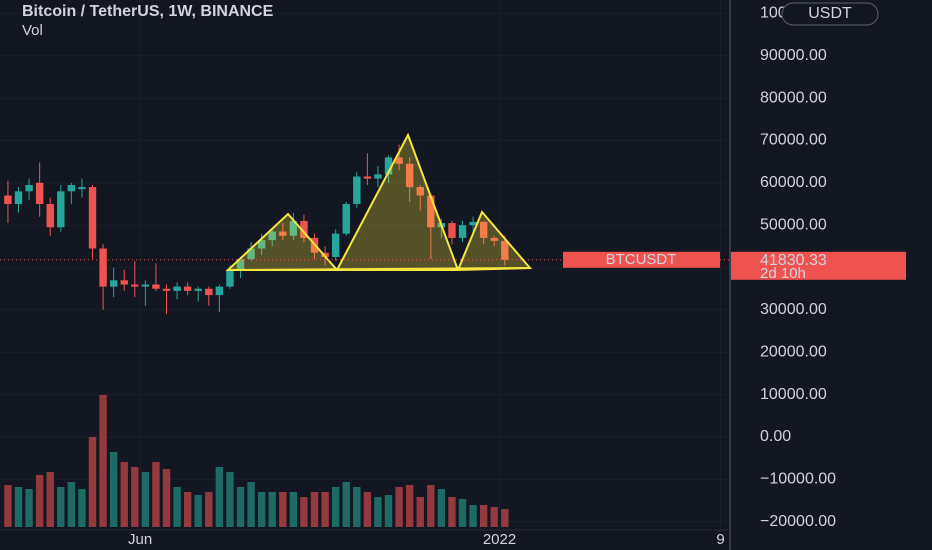 Image resolution: width=932 pixels, height=550 pixels. Describe the element at coordinates (397, 201) in the screenshot. I see `head` at that location.